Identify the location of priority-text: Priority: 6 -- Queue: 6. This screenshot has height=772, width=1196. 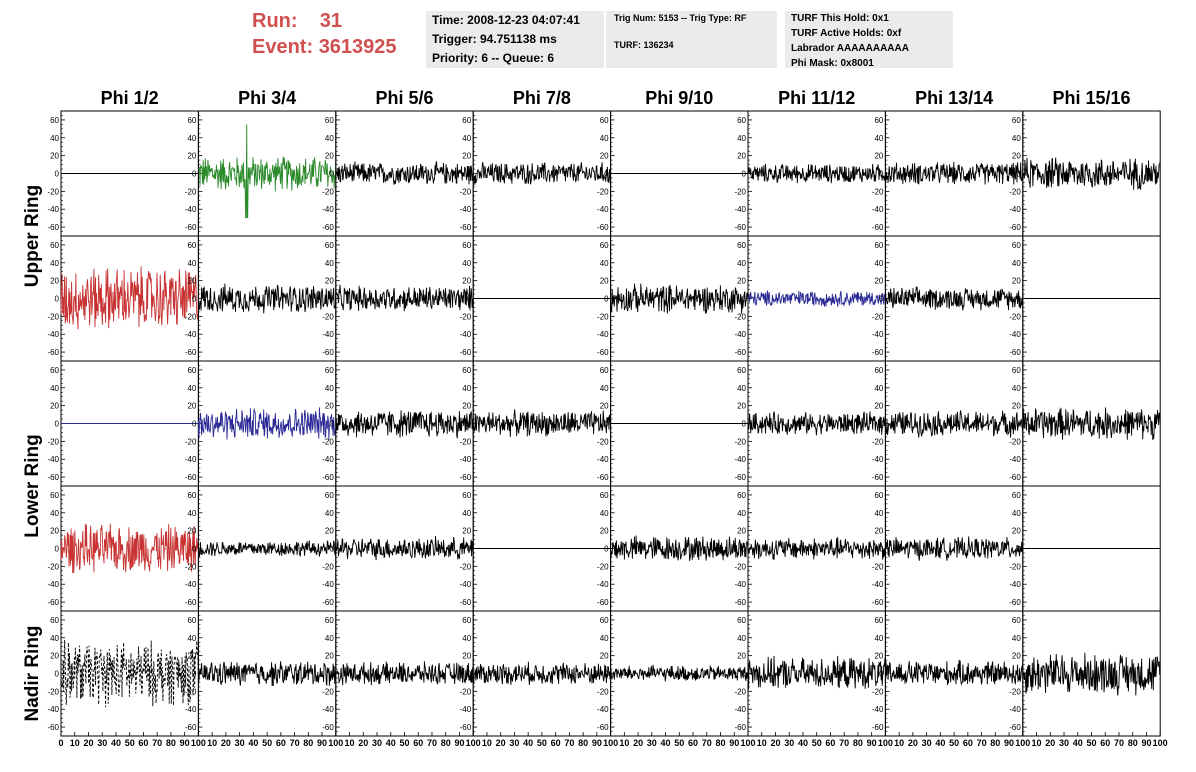
(493, 58).